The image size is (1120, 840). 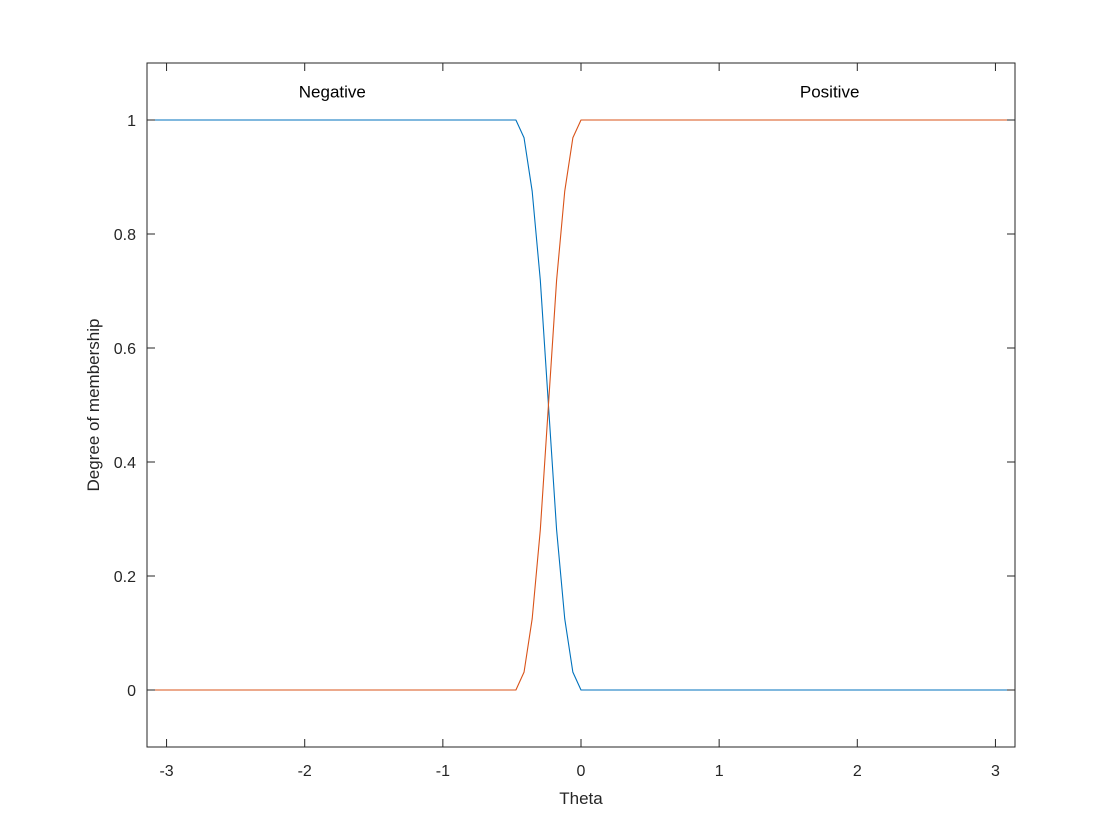 I want to click on y-tick-label: 0.8, so click(x=125, y=235).